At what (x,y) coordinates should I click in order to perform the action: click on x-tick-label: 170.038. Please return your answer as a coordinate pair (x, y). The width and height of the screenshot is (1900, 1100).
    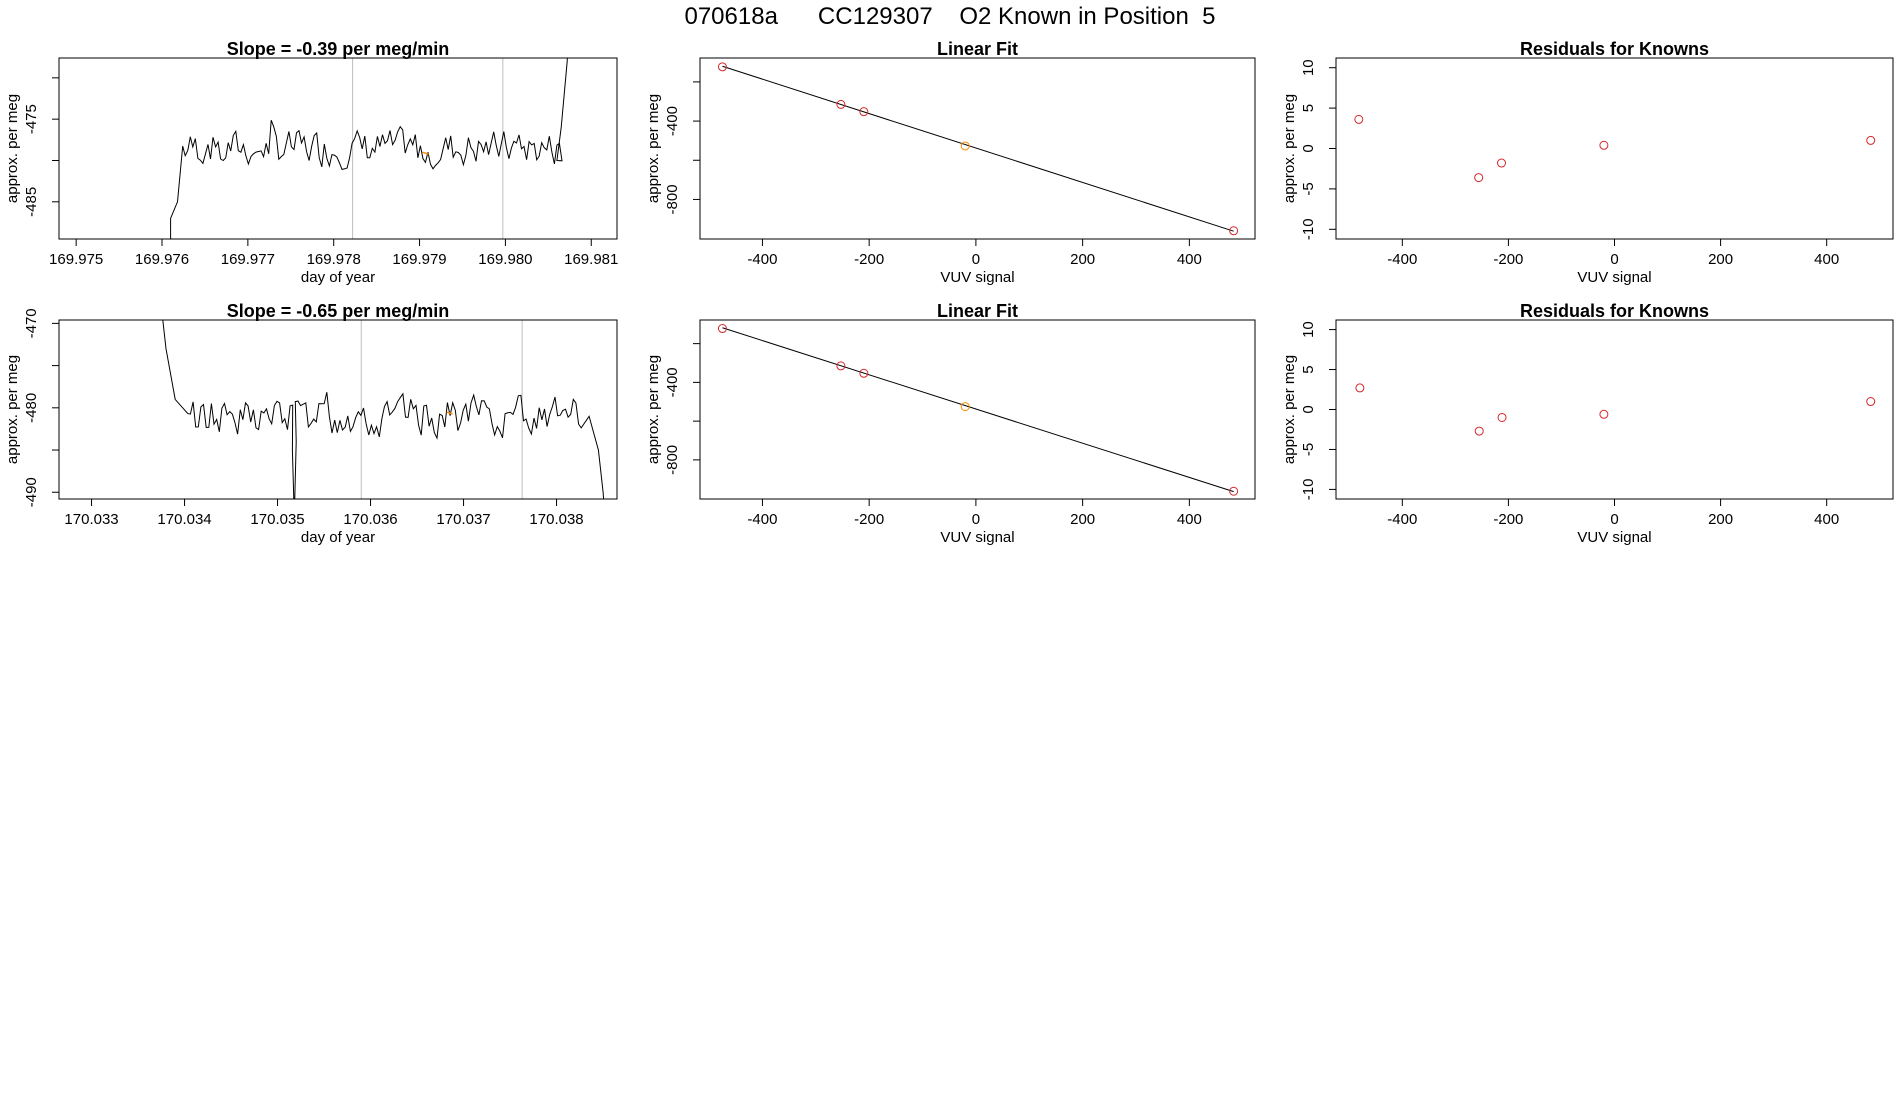
    Looking at the image, I should click on (556, 519).